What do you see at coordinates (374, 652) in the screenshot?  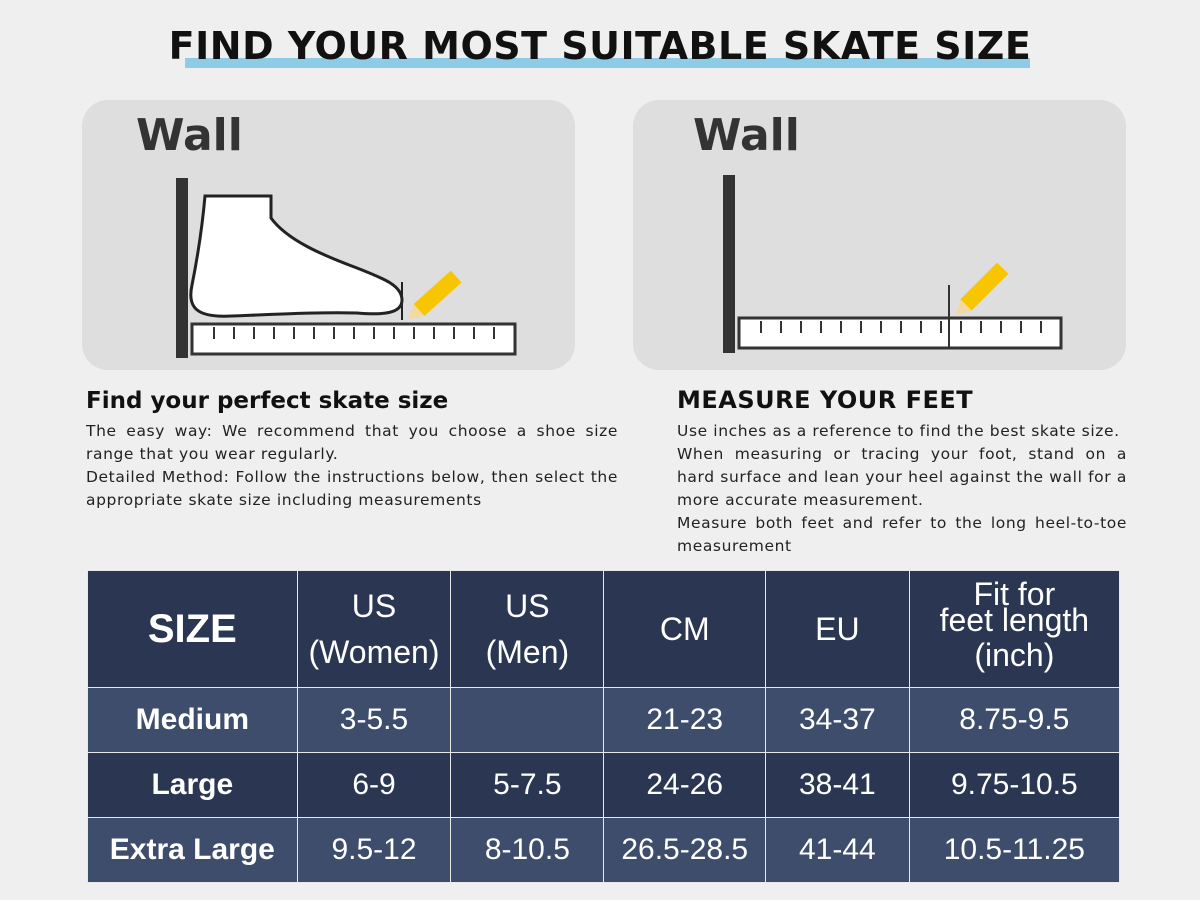 I see `header-line: (Women)` at bounding box center [374, 652].